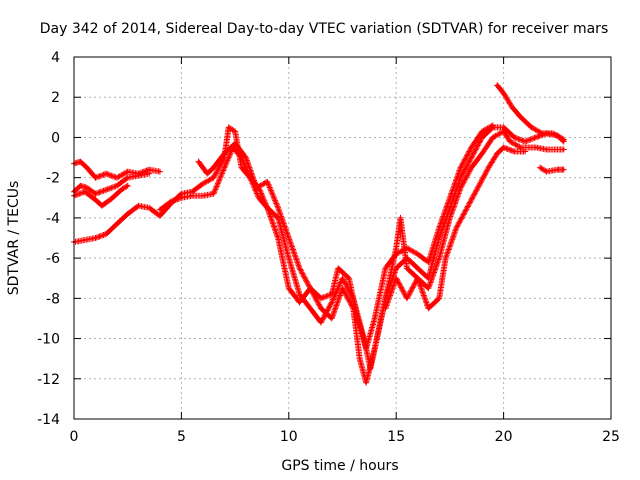 Image resolution: width=640 pixels, height=480 pixels. Describe the element at coordinates (289, 437) in the screenshot. I see `x-tick-label: 10` at that location.